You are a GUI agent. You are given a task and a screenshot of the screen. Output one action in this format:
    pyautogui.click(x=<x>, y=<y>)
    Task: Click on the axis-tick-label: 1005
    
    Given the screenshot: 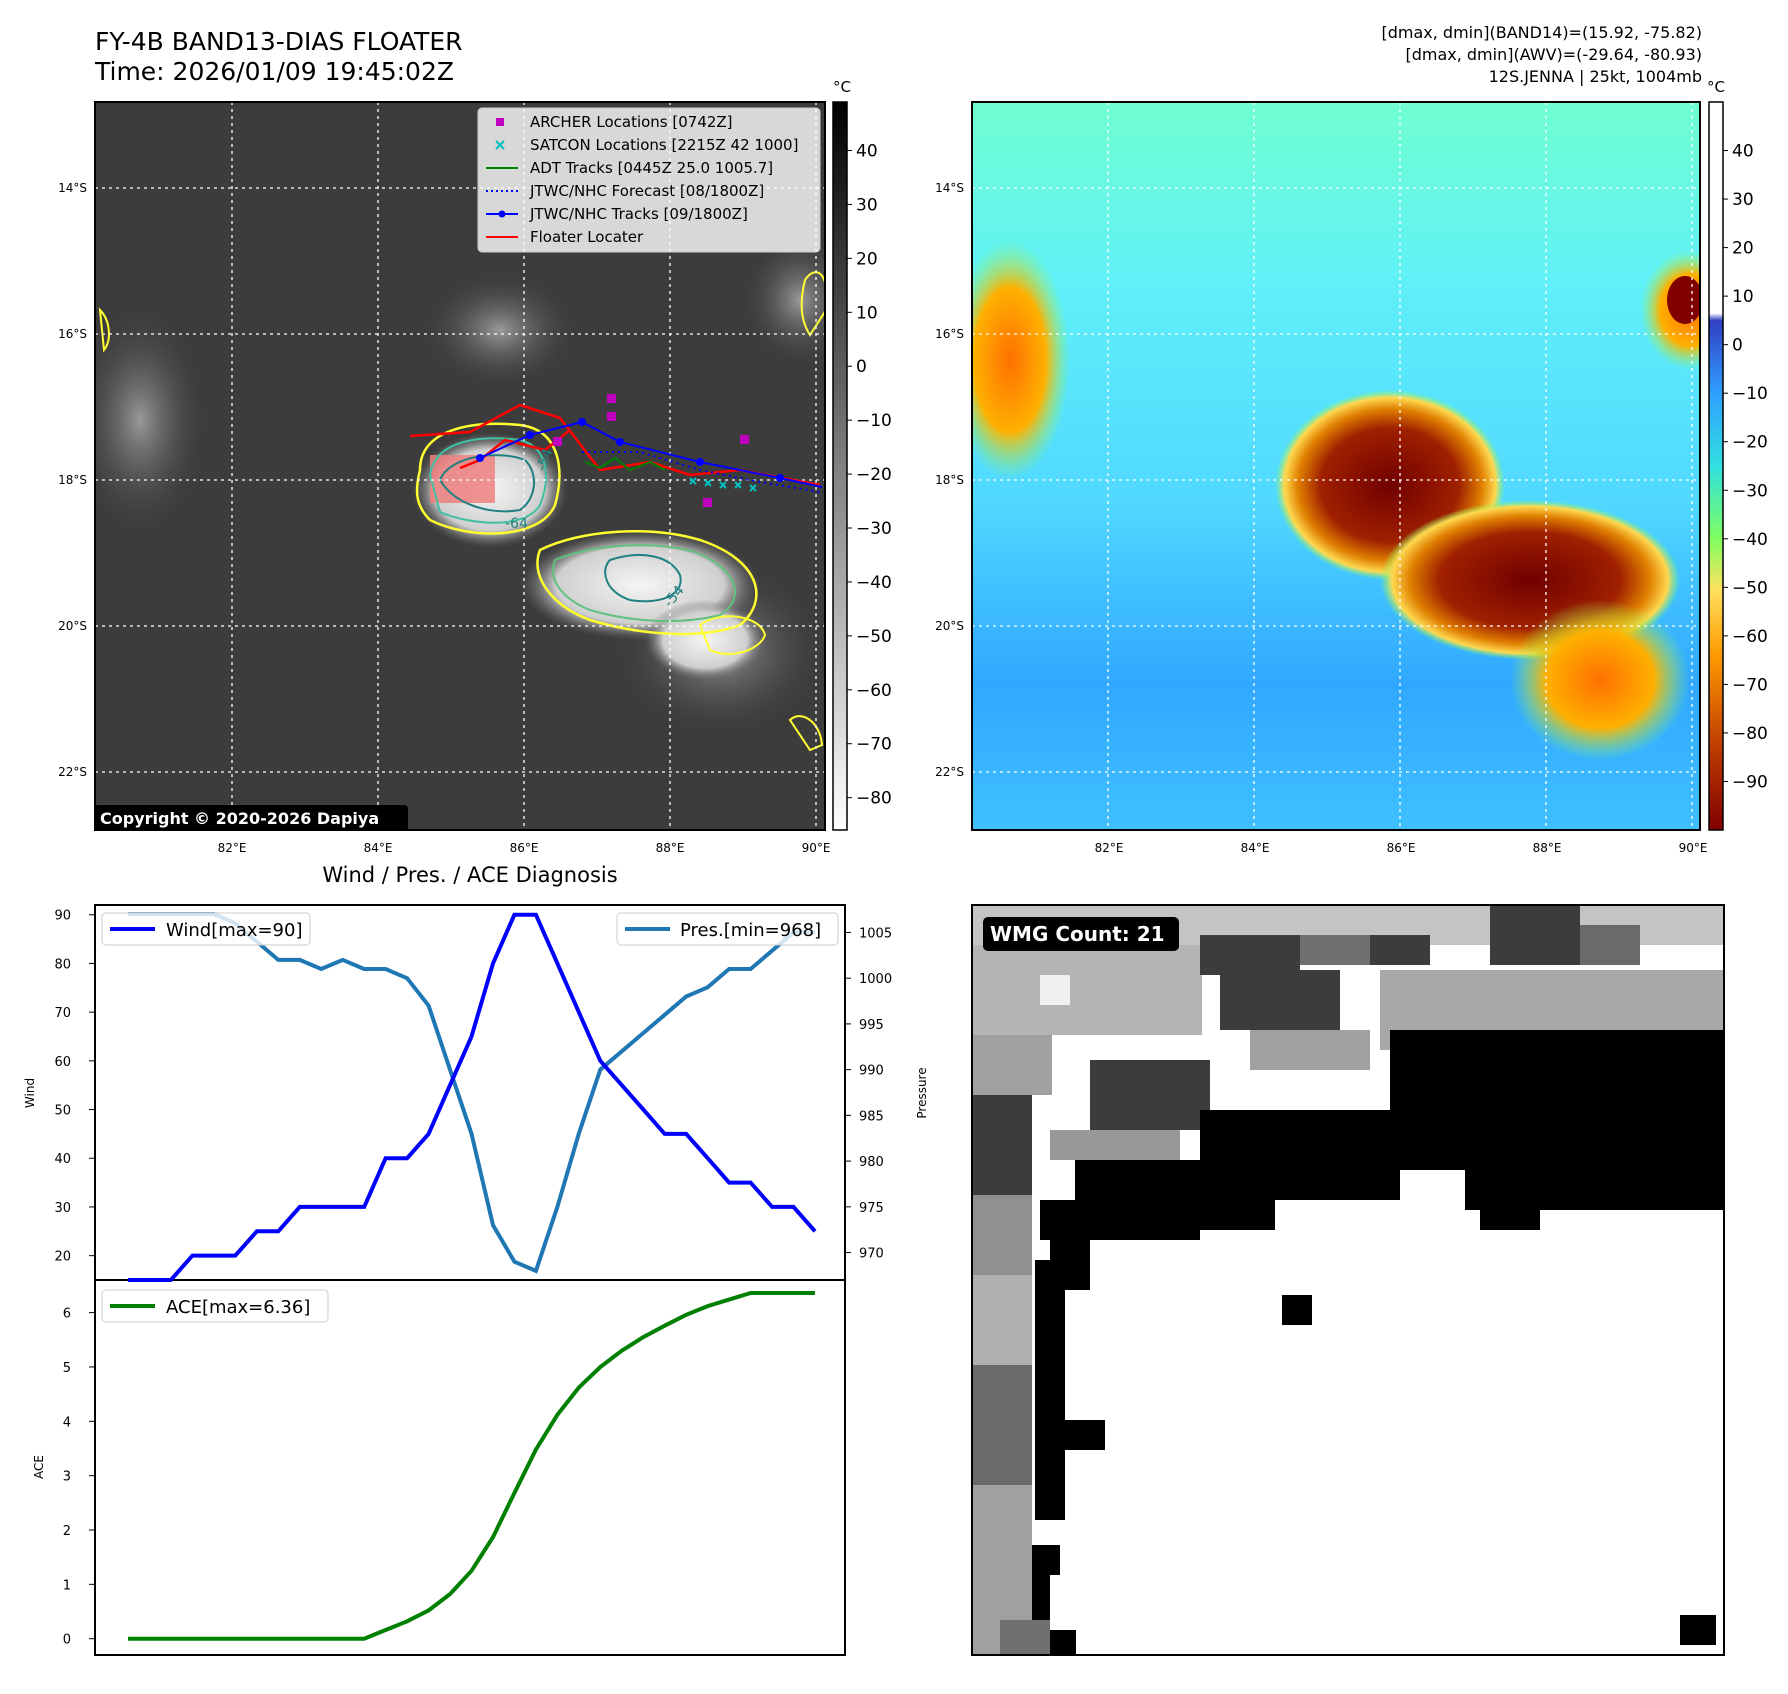 What is the action you would take?
    pyautogui.click(x=875, y=933)
    